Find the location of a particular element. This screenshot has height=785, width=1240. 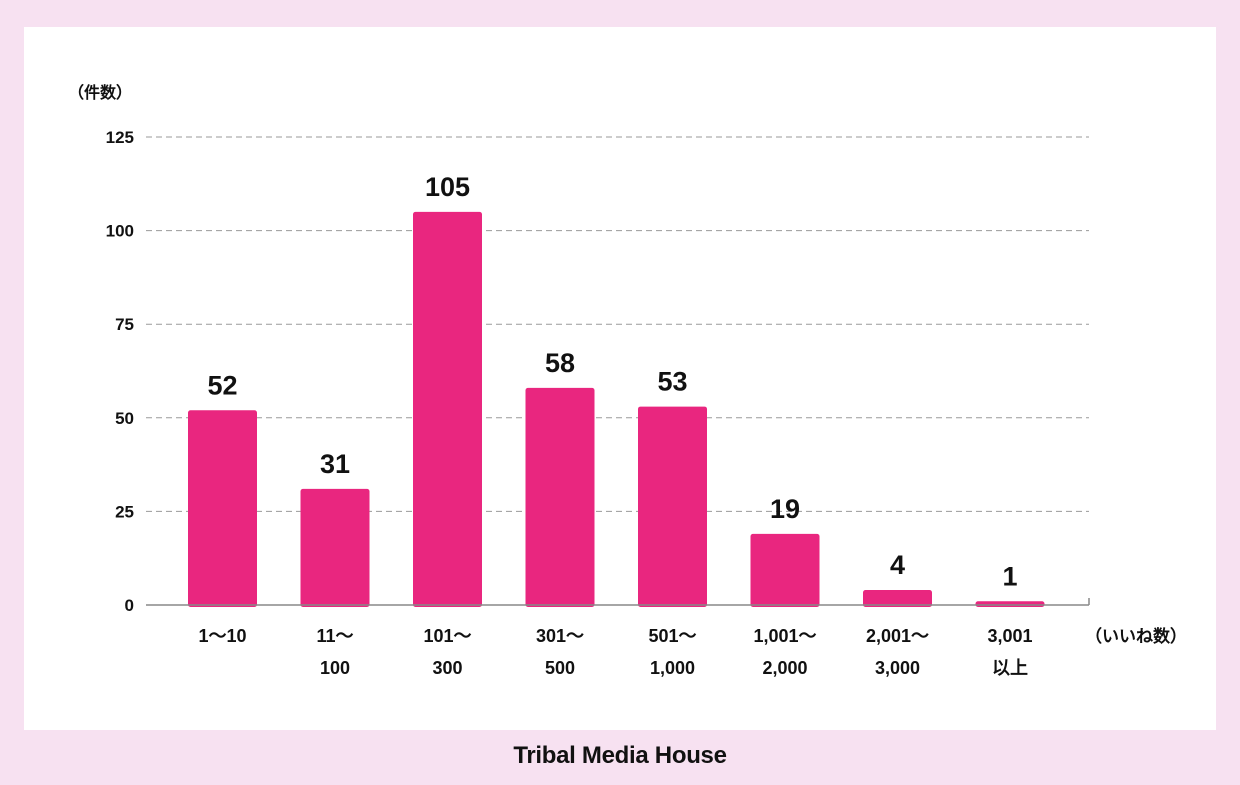

x-tick-label: 1〜10 is located at coordinates (222, 636).